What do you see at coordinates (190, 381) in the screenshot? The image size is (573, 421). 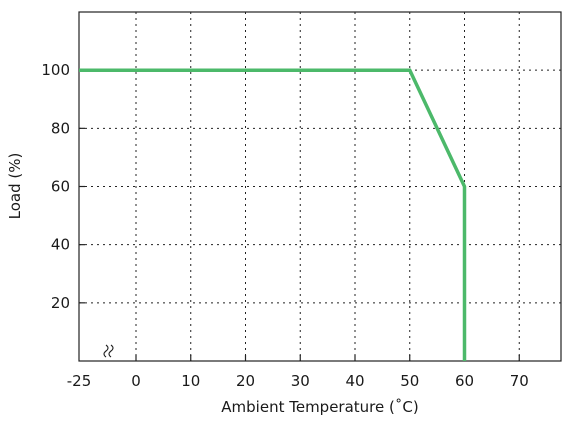 I see `x-tick-label: 10` at bounding box center [190, 381].